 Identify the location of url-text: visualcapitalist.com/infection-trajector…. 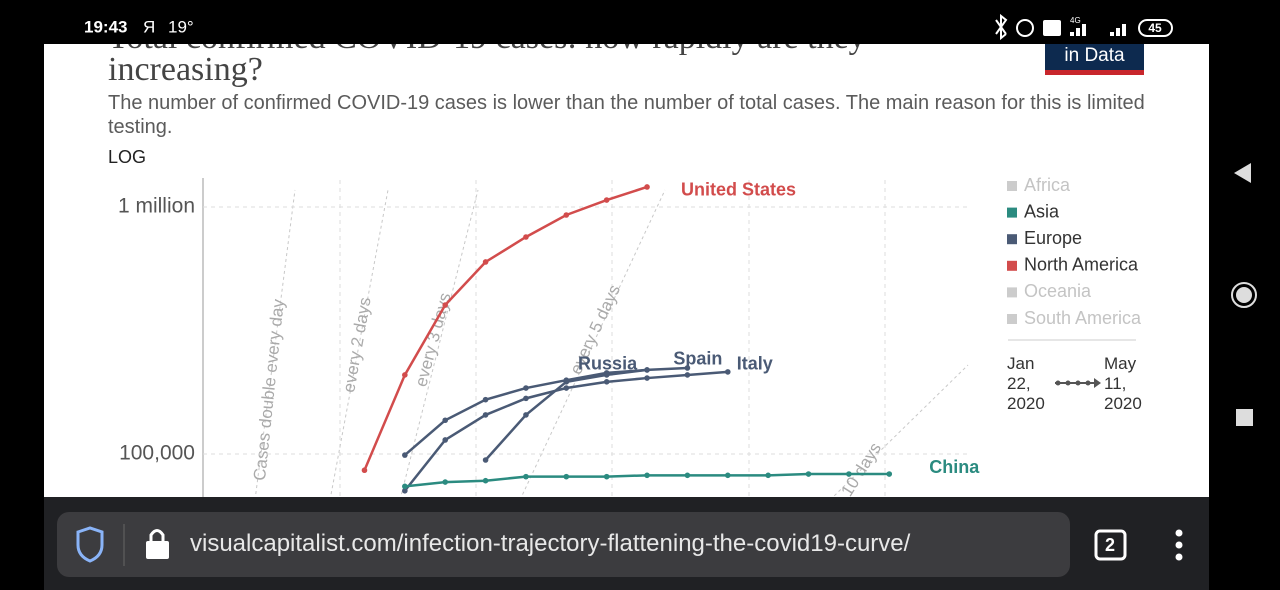
(550, 543).